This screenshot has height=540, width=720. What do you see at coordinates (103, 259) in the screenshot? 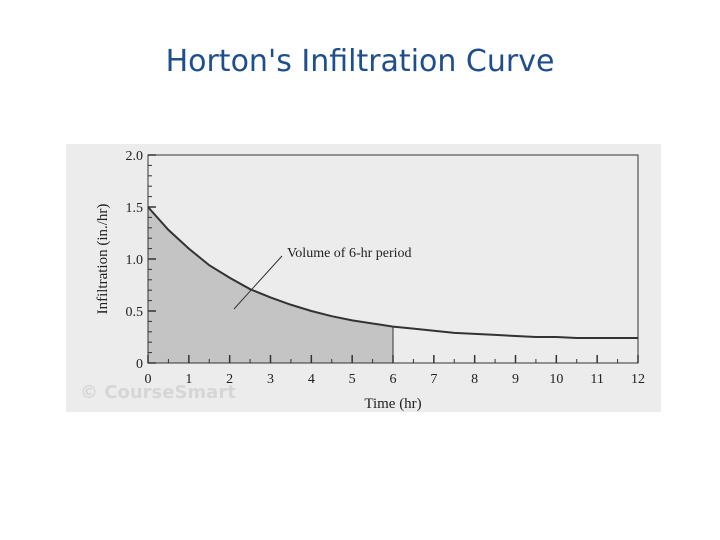
I see `y-axis-label: Infiltration (in./hr)` at bounding box center [103, 259].